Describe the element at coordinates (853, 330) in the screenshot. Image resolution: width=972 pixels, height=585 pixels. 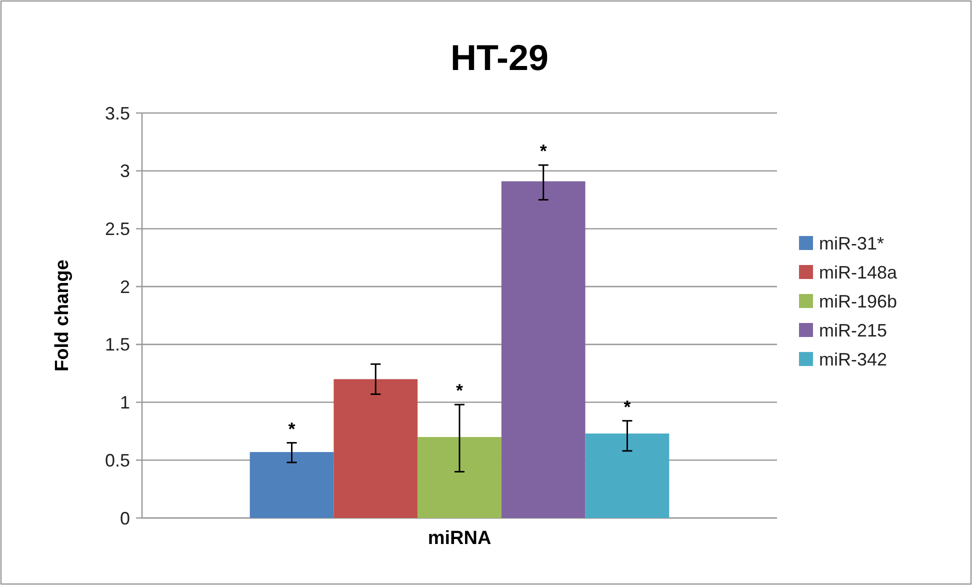
I see `legend-label: miR-215` at that location.